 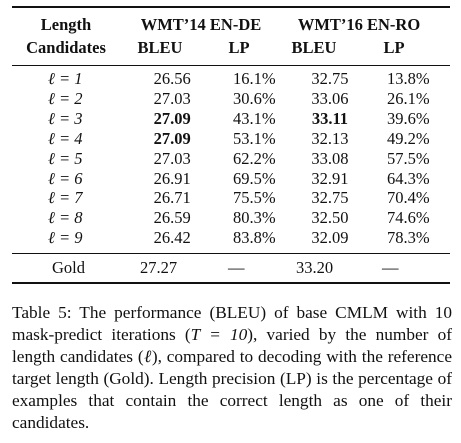 What do you see at coordinates (254, 238) in the screenshot?
I see `de-lp-cell: 83.8%` at bounding box center [254, 238].